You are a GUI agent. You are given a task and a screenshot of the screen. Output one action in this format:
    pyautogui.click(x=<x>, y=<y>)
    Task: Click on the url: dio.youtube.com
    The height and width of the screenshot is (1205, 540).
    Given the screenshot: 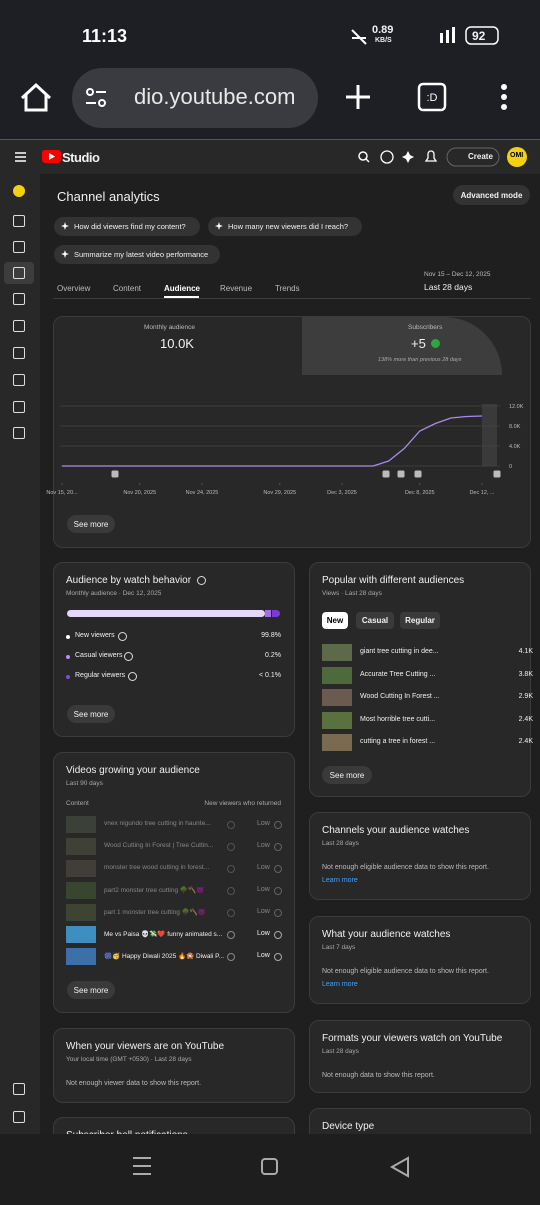 What is the action you would take?
    pyautogui.click(x=215, y=96)
    